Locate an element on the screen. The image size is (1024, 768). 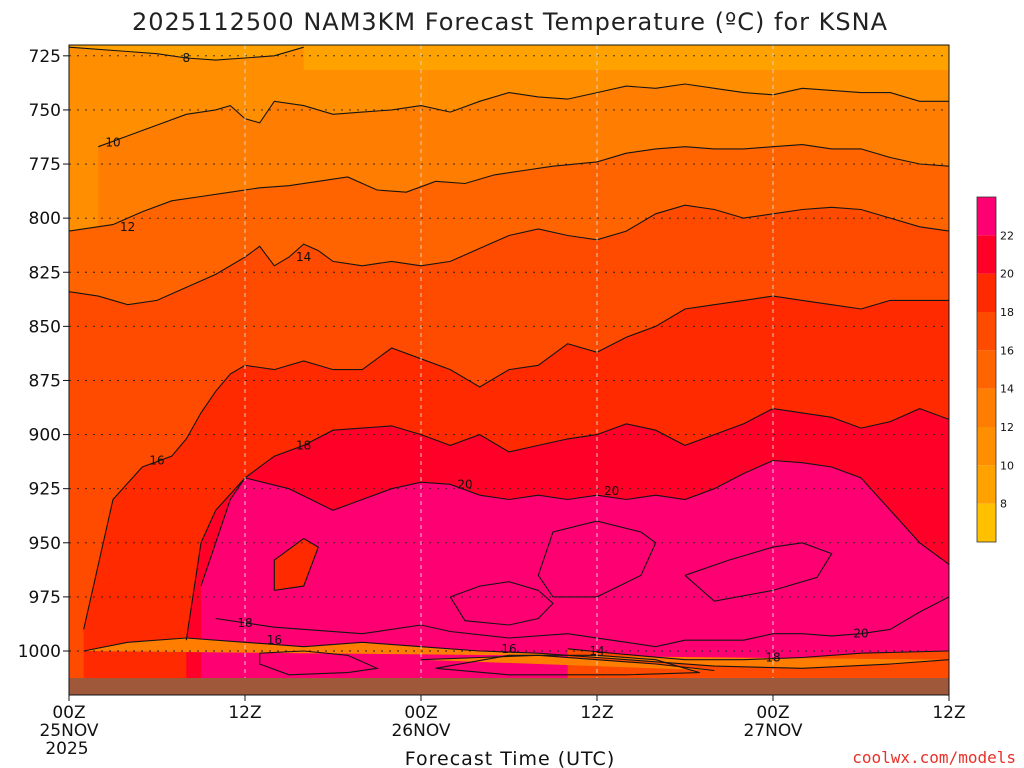
colorbar: 8 10 12 14 16 18 20 22 is located at coordinates (995, 369).